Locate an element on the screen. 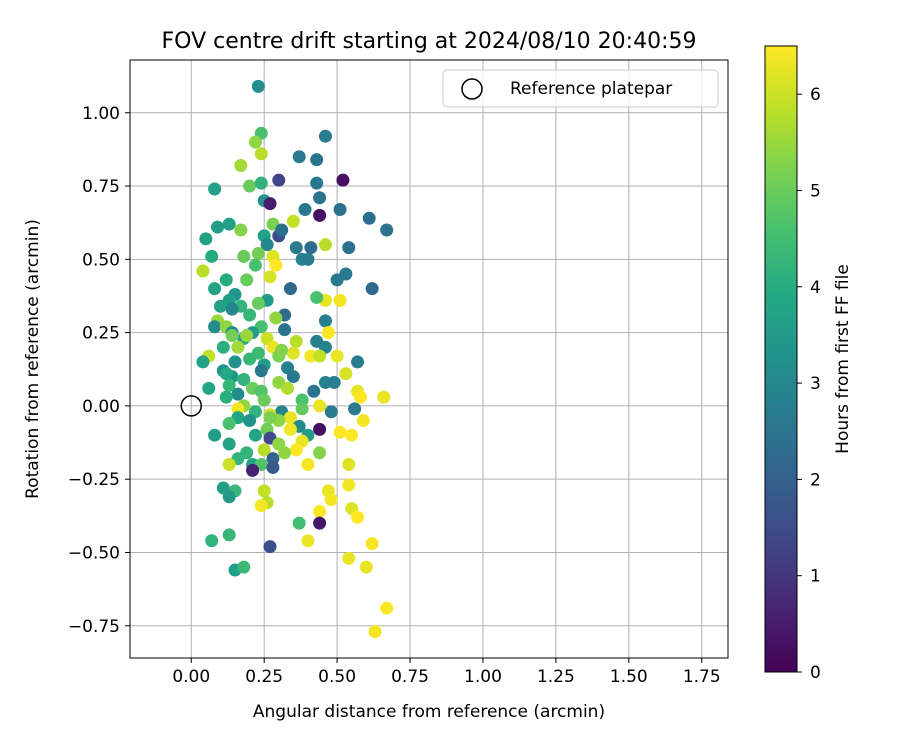 The width and height of the screenshot is (900, 750). y-tick-label: −0.50 is located at coordinates (94, 553).